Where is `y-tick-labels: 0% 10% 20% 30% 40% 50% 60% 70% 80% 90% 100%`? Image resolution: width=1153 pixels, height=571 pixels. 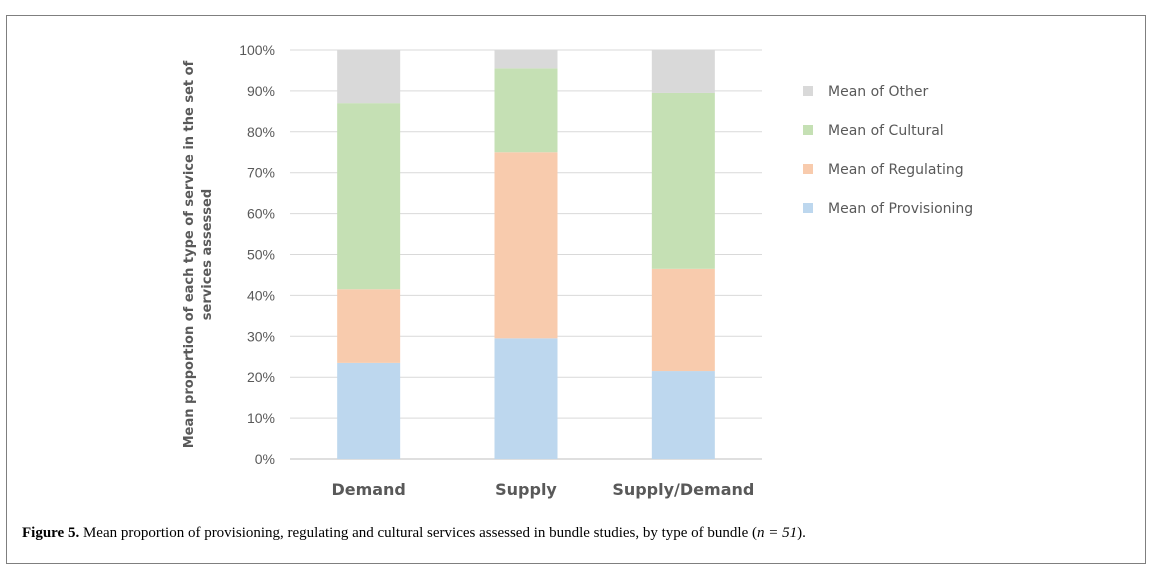
y-tick-labels: 0% 10% 20% 30% 40% 50% 60% 70% 80% 90% 100% is located at coordinates (257, 254).